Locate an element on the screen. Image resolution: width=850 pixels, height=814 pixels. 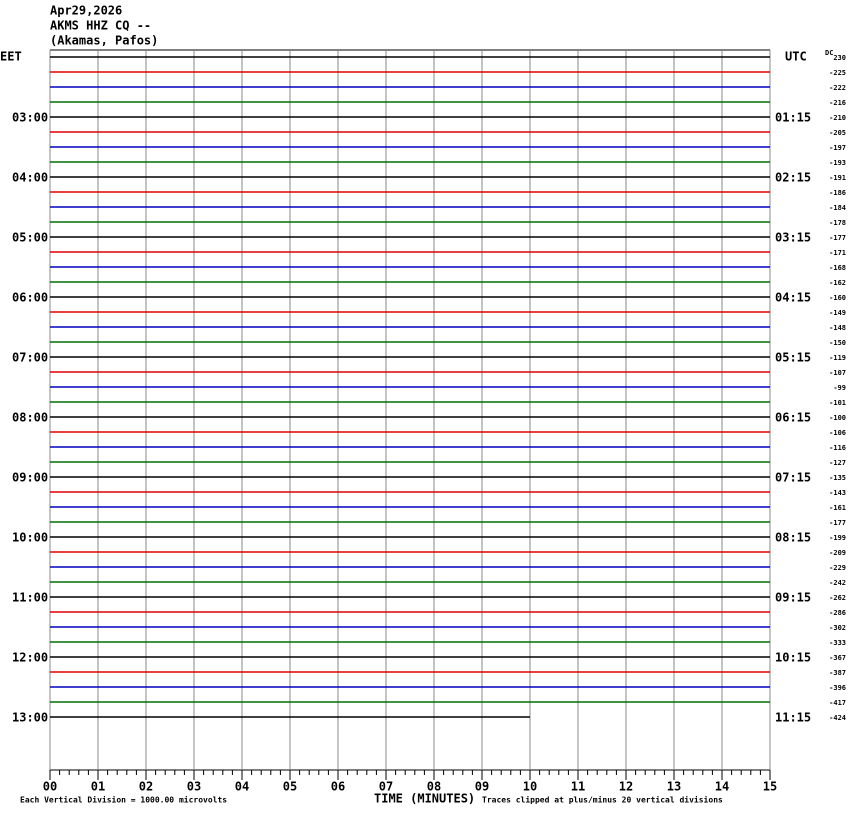
dc-header: DC is located at coordinates (829, 53).